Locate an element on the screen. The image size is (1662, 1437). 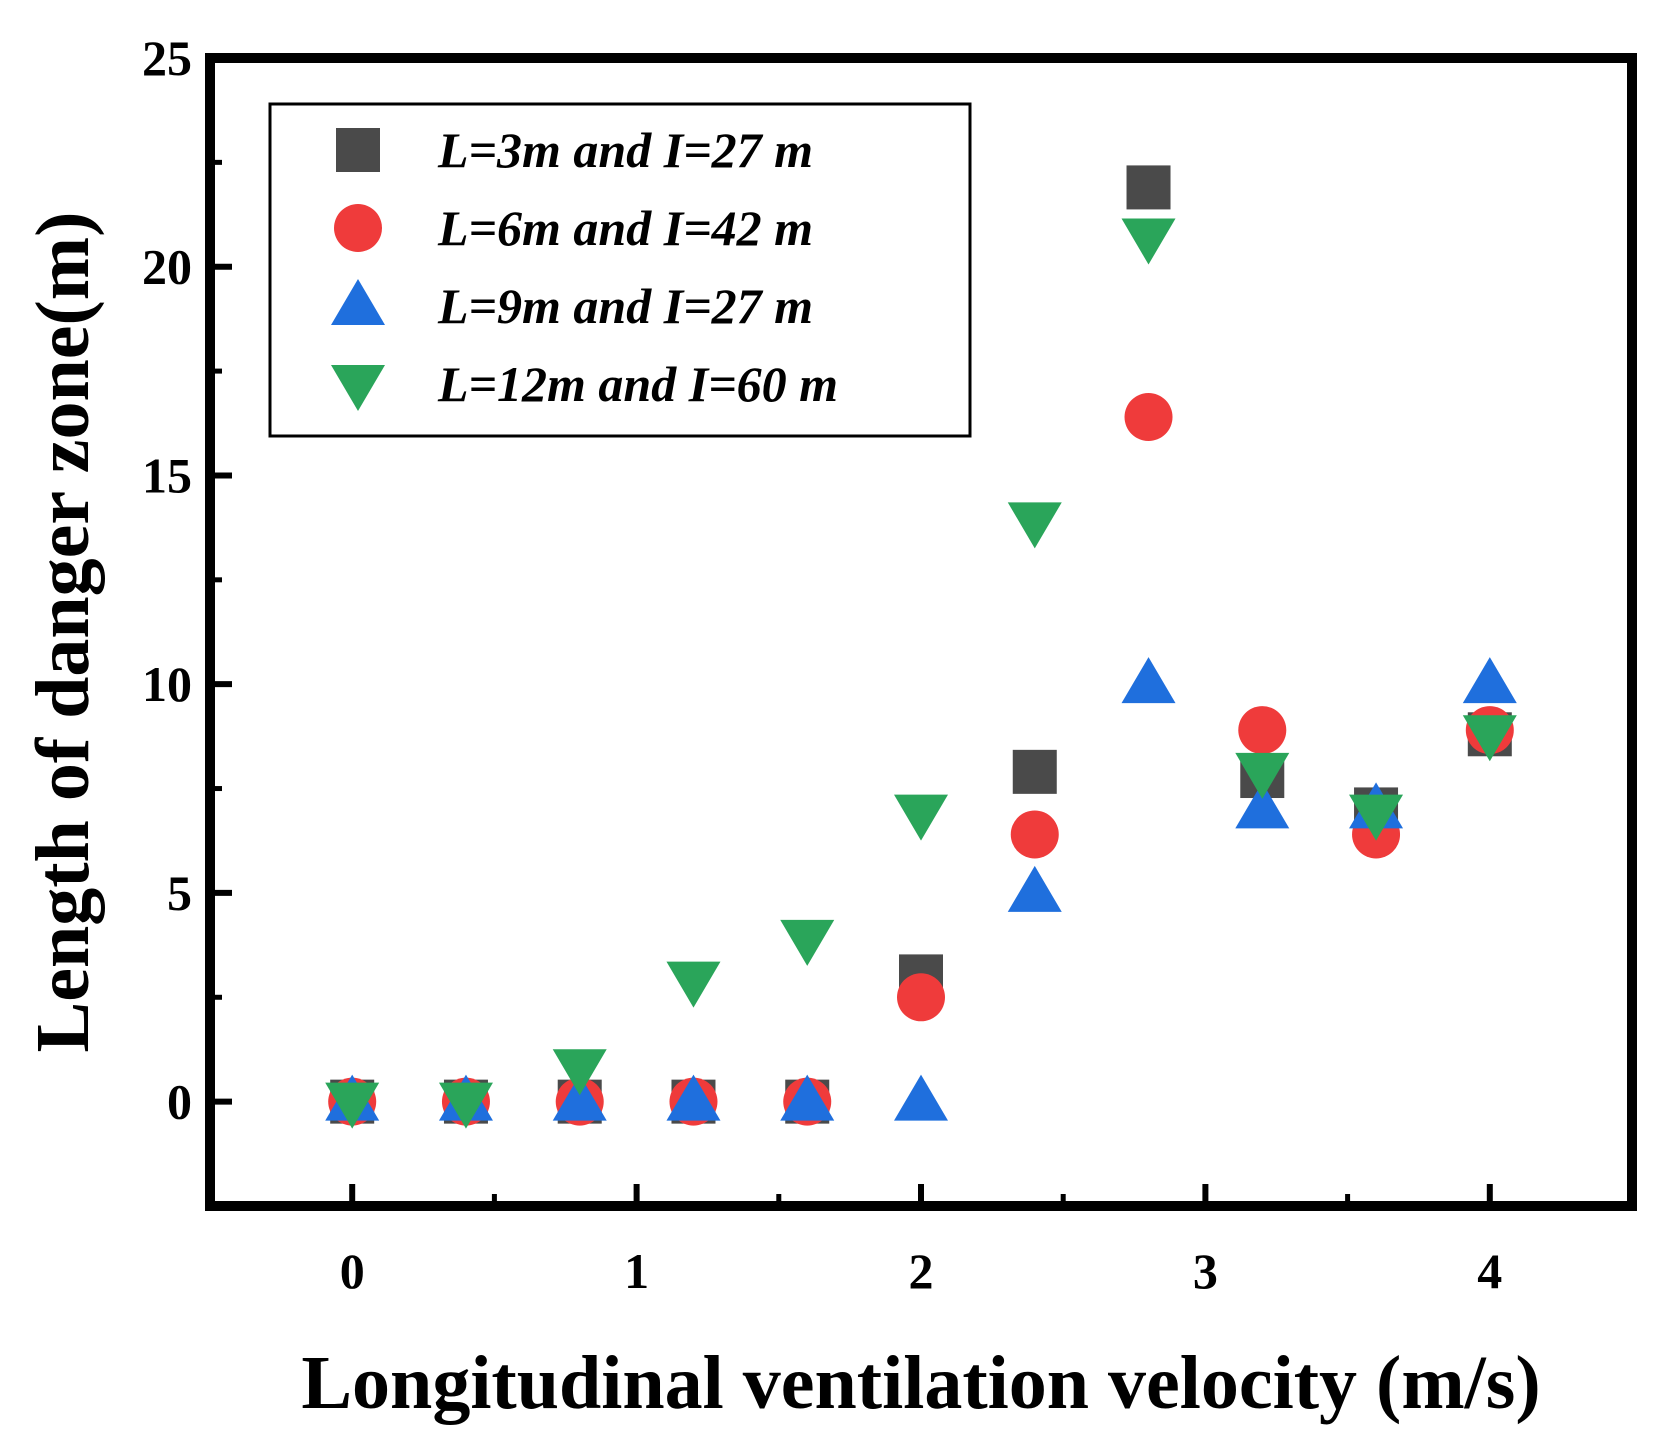
y-tick-label: 0 is located at coordinates (179, 1102).